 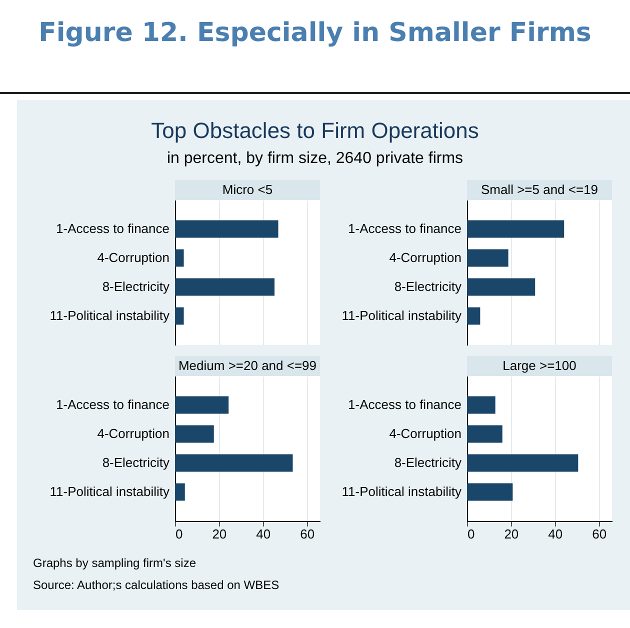 I want to click on text: in percent, by firm size, 2640 private firms, so click(x=315, y=159).